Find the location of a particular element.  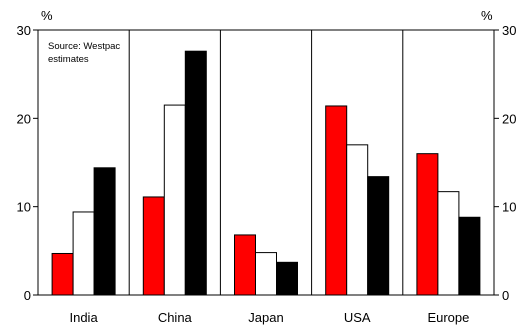

left-y-tick-label: 0 is located at coordinates (27, 295).